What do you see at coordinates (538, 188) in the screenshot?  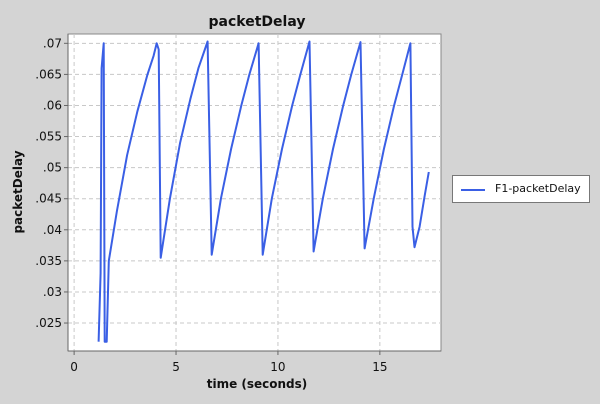 I see `legend-label: F1-packetDelay` at bounding box center [538, 188].